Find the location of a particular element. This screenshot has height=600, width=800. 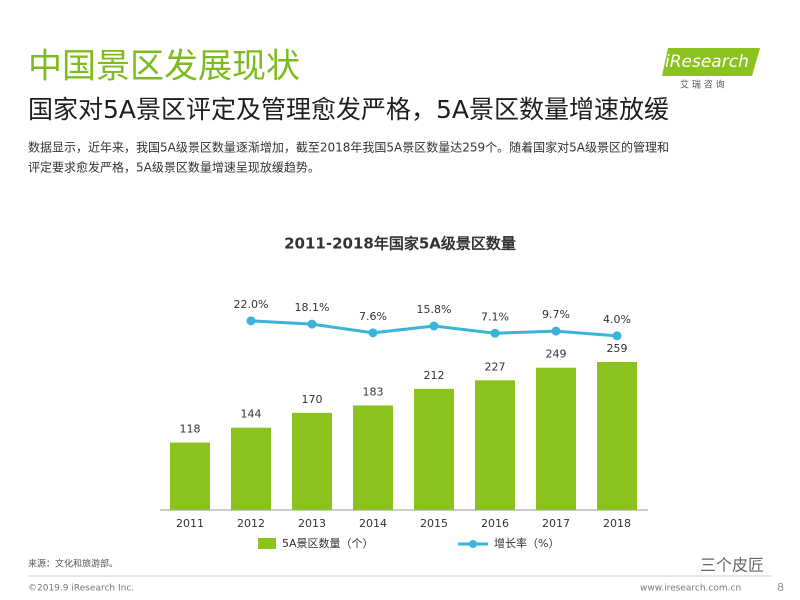

x-tick-label: 2013 is located at coordinates (312, 523).